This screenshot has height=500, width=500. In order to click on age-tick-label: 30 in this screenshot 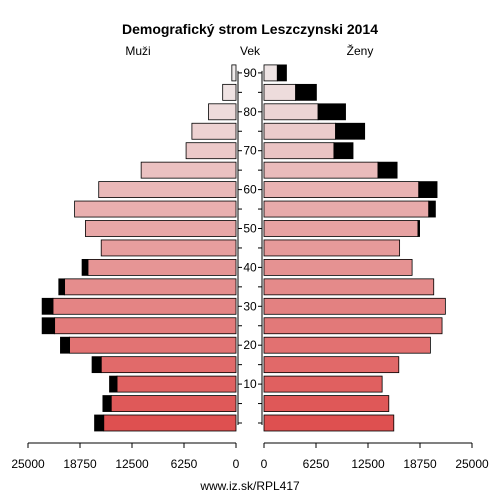, I will do `click(250, 306)`.